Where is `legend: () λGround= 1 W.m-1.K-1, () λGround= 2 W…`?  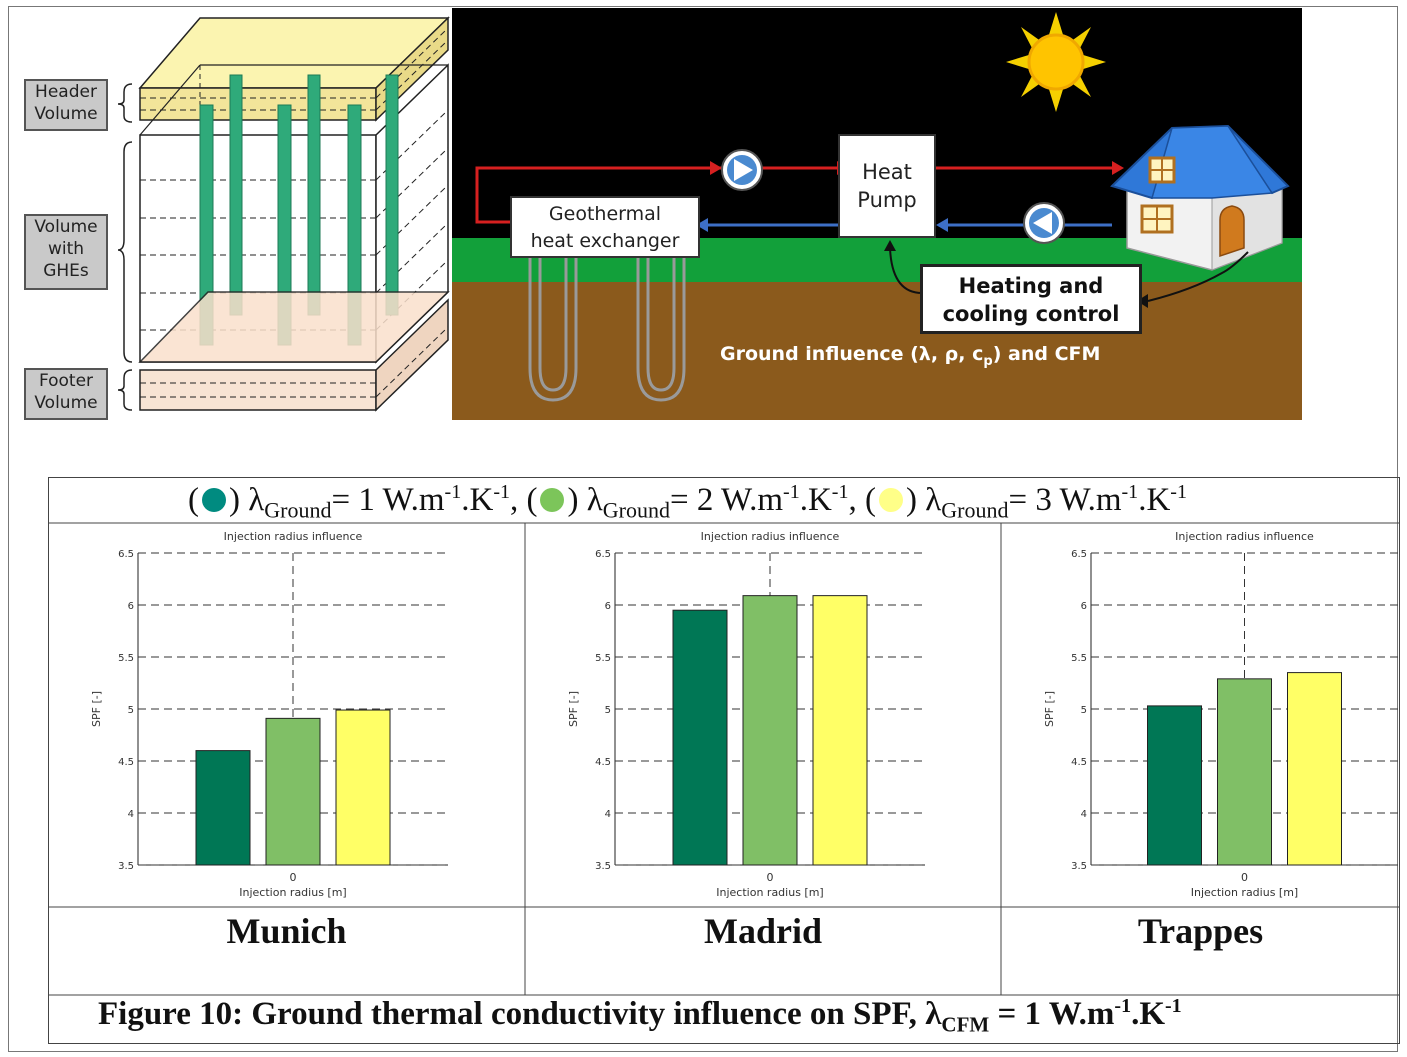
legend: () λGround= 1 W.m-1.K-1, () λGround= 2 W… is located at coordinates (724, 501).